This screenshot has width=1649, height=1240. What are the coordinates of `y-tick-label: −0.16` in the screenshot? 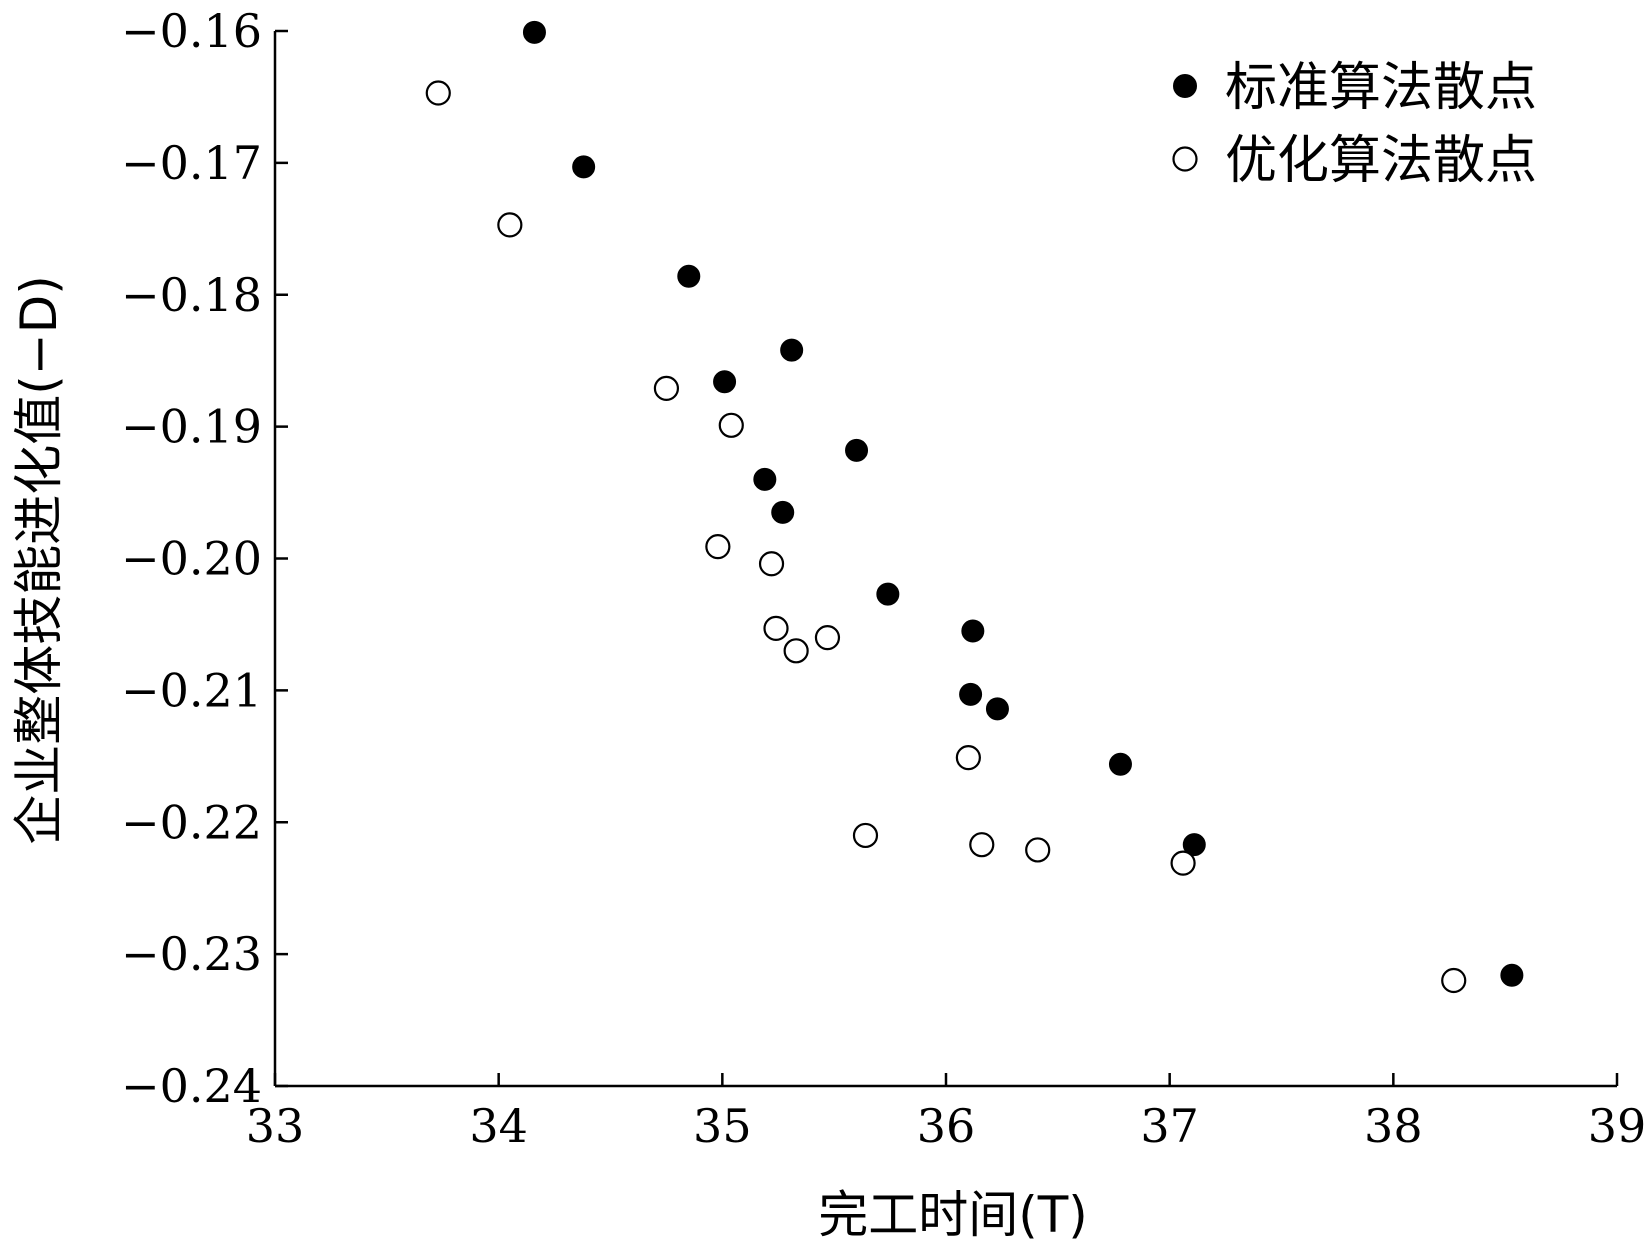 It's located at (191, 31).